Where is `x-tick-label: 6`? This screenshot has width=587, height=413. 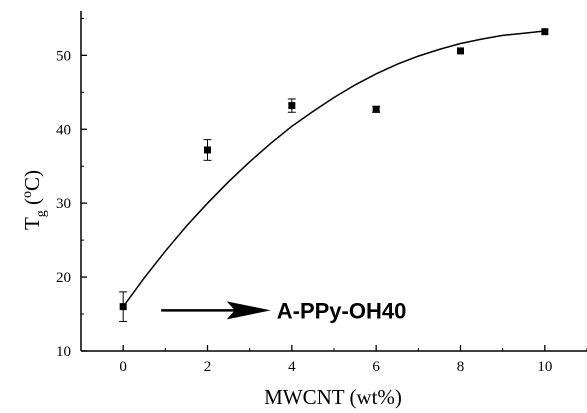
x-tick-label: 6 is located at coordinates (376, 367).